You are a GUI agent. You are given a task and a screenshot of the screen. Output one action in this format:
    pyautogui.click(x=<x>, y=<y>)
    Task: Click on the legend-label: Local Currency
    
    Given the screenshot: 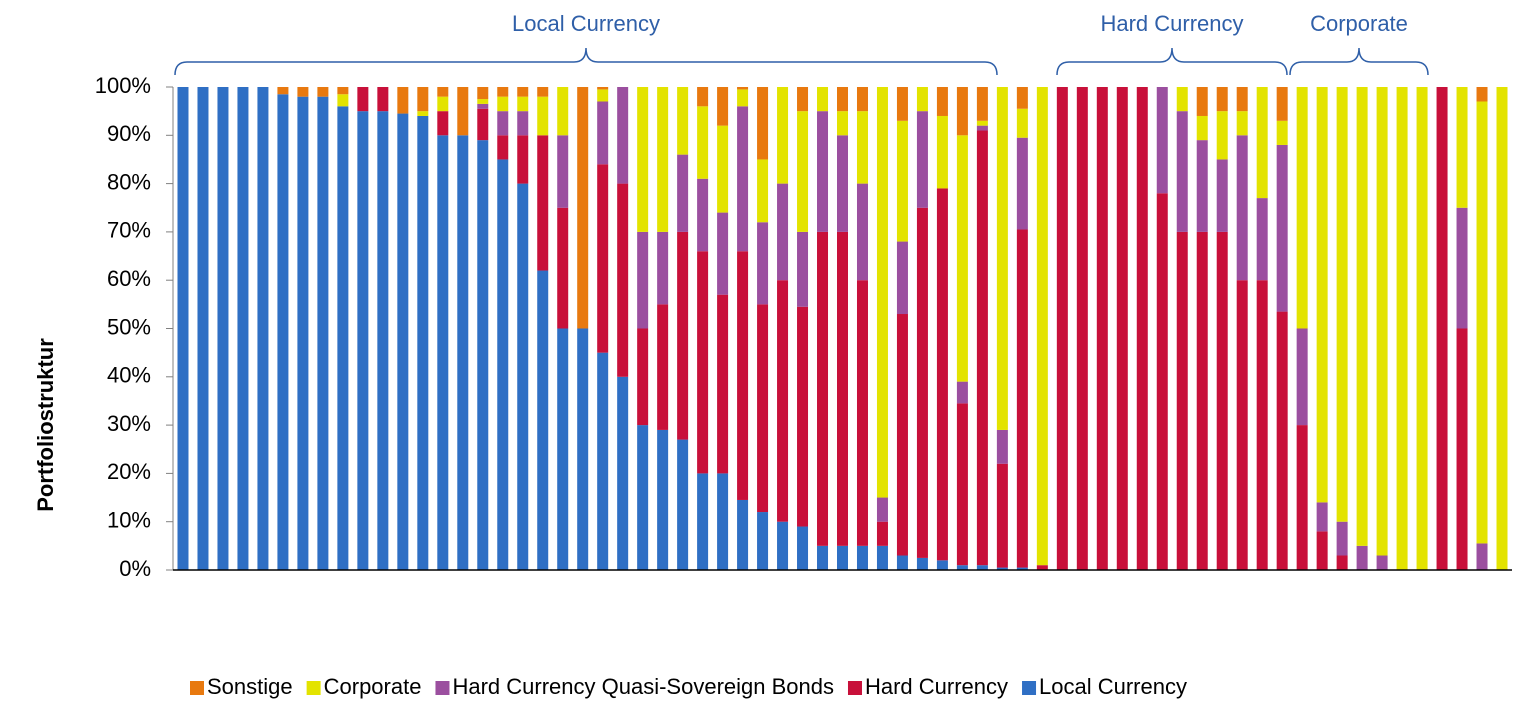 What is the action you would take?
    pyautogui.click(x=1113, y=686)
    